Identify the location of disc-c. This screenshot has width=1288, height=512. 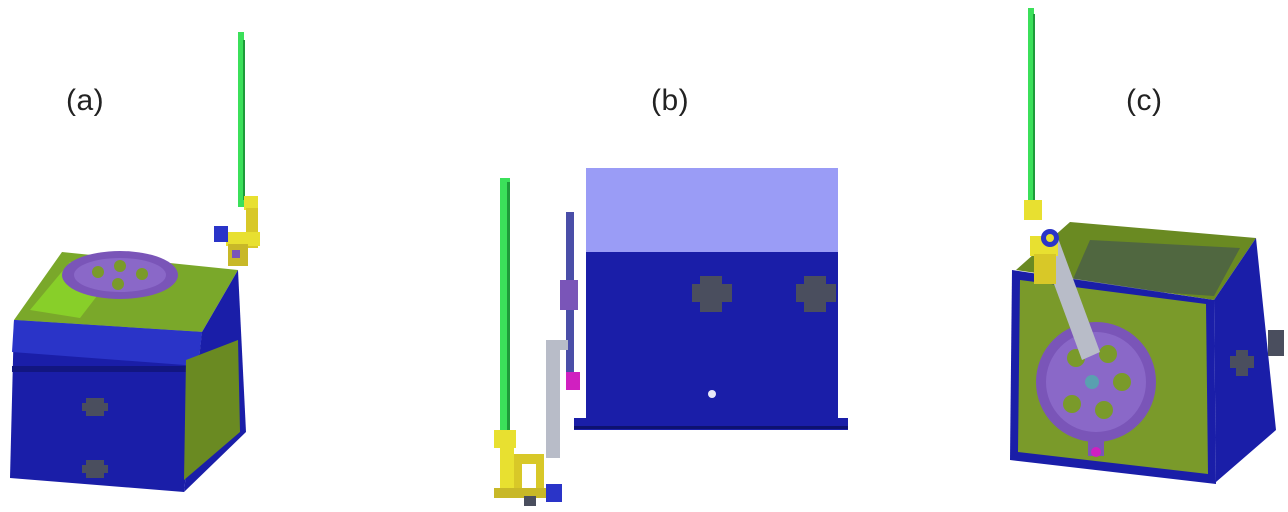
(1096, 389).